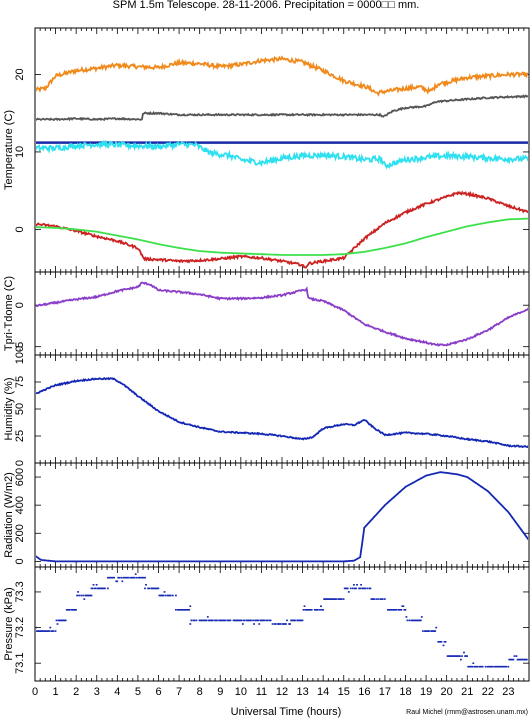 This screenshot has width=532, height=719. What do you see at coordinates (20, 533) in the screenshot?
I see `y-tick-label: 200` at bounding box center [20, 533].